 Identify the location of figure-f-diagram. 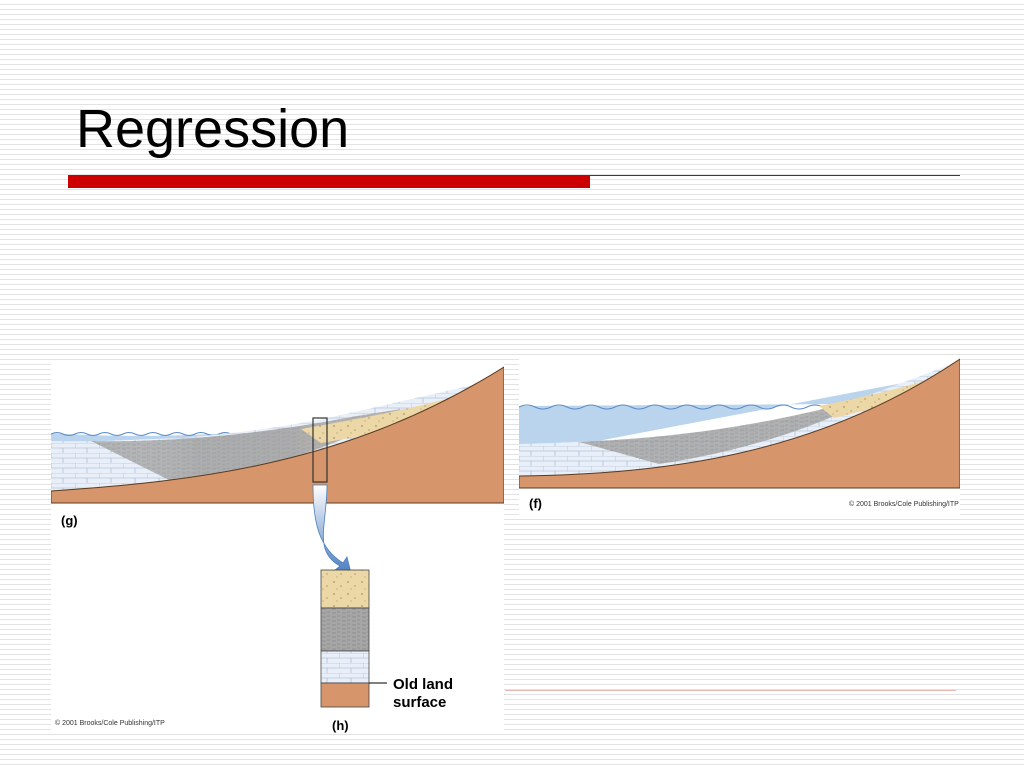
(739, 423).